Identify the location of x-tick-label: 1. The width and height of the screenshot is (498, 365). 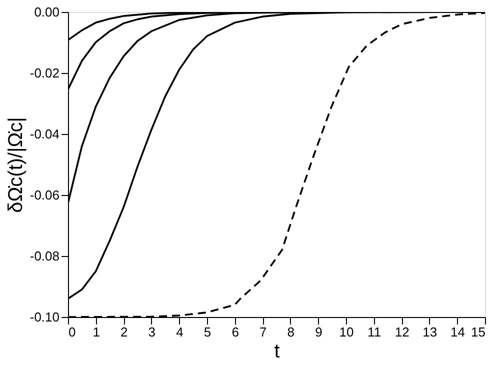
(96, 332).